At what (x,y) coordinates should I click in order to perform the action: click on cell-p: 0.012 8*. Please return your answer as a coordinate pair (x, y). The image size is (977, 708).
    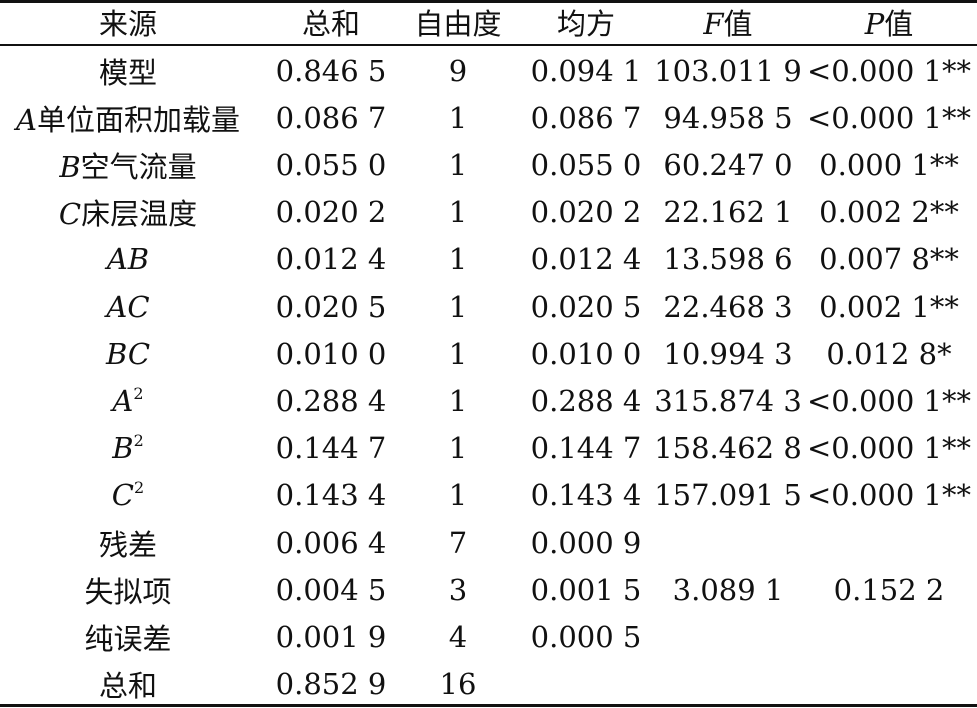
    Looking at the image, I should click on (889, 353).